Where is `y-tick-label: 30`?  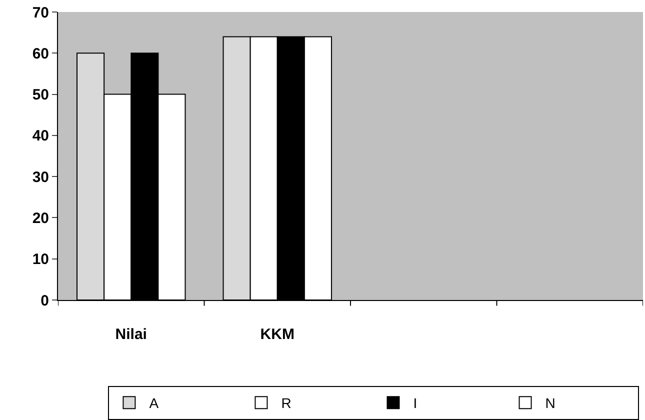 y-tick-label: 30 is located at coordinates (40, 177).